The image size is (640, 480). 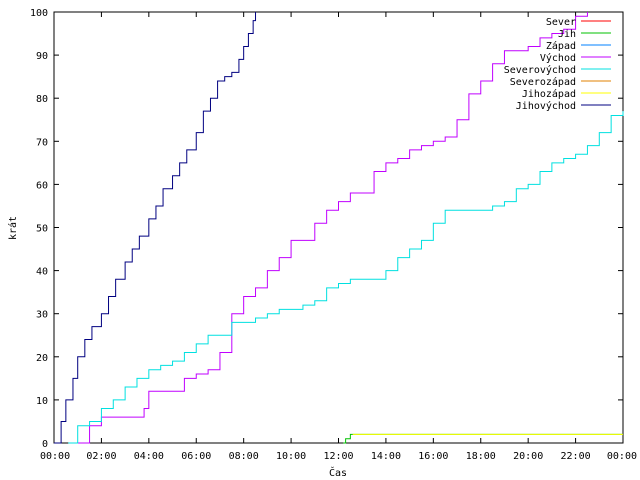 I want to click on y-tick-label: 30, so click(x=42, y=315).